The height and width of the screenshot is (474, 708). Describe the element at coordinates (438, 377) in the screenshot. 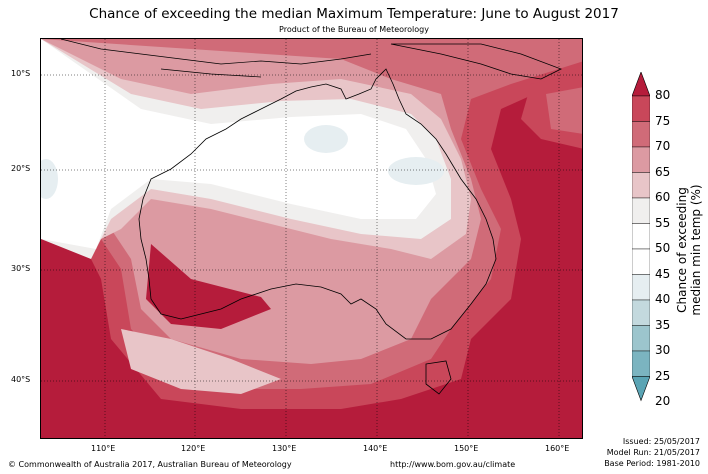

I see `tasmania` at that location.